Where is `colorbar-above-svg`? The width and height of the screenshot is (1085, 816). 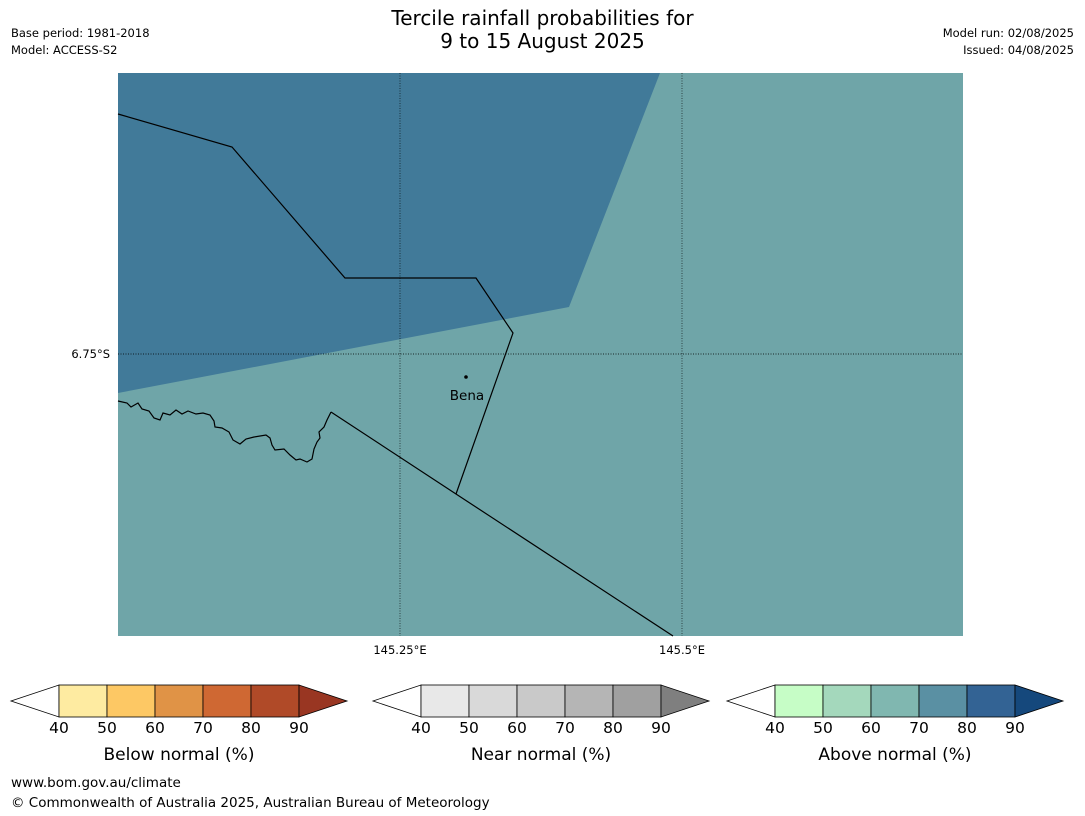 colorbar-above-svg is located at coordinates (895, 701).